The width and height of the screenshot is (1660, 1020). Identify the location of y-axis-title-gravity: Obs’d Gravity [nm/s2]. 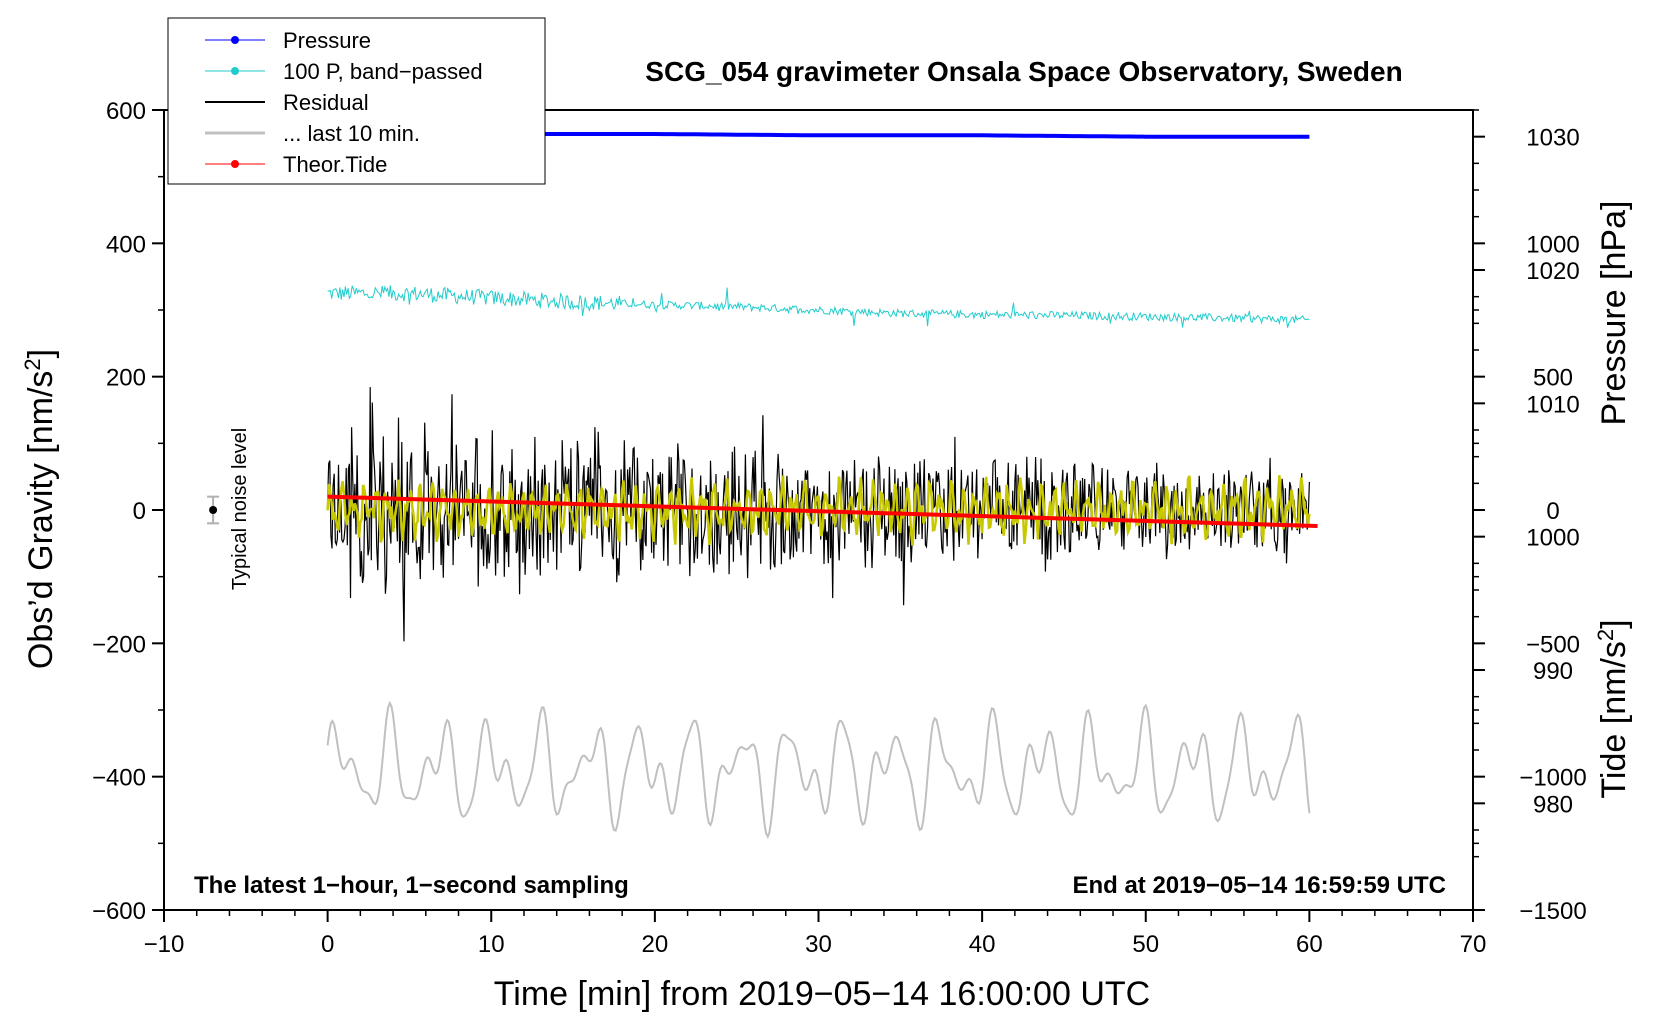
(40, 509).